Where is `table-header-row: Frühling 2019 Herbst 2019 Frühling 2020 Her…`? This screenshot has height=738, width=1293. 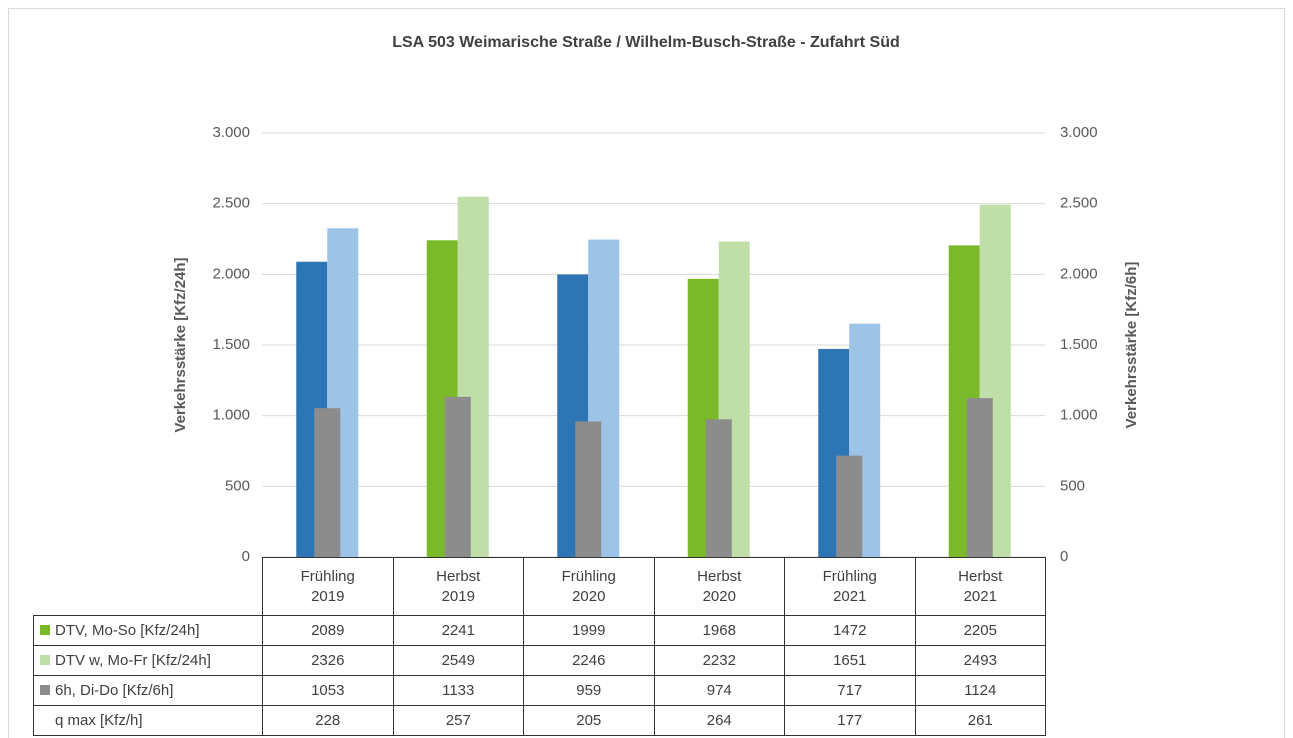 table-header-row: Frühling 2019 Herbst 2019 Frühling 2020 Her… is located at coordinates (540, 586).